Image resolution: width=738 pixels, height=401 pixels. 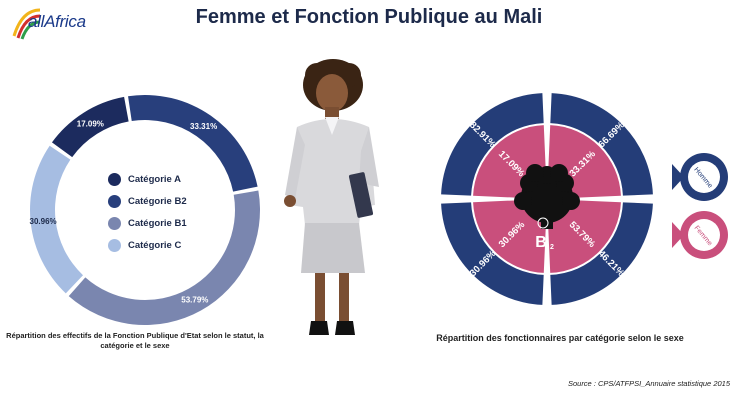 I want to click on donut-segment-cat-a, so click(x=90, y=127).